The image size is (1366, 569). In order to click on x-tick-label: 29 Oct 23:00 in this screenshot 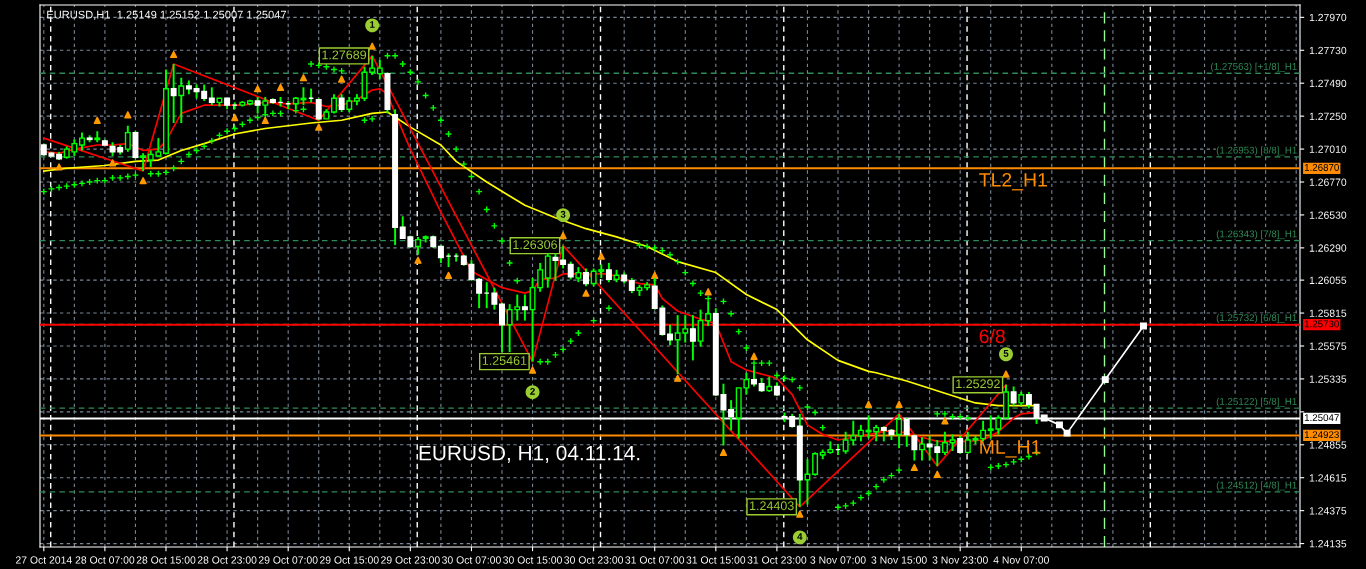, I will do `click(410, 560)`.